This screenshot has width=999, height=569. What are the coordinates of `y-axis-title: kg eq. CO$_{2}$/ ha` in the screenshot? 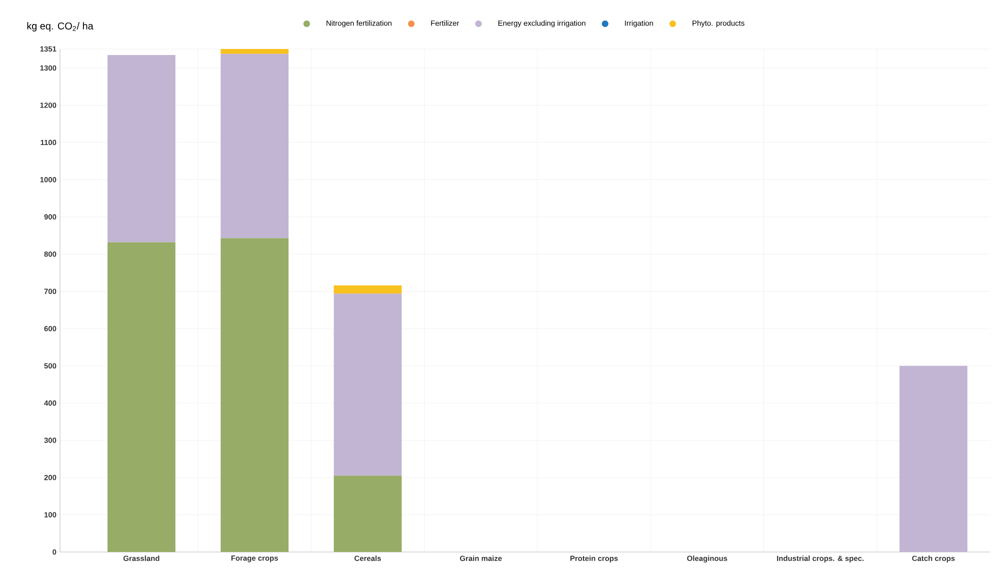 It's located at (60, 27).